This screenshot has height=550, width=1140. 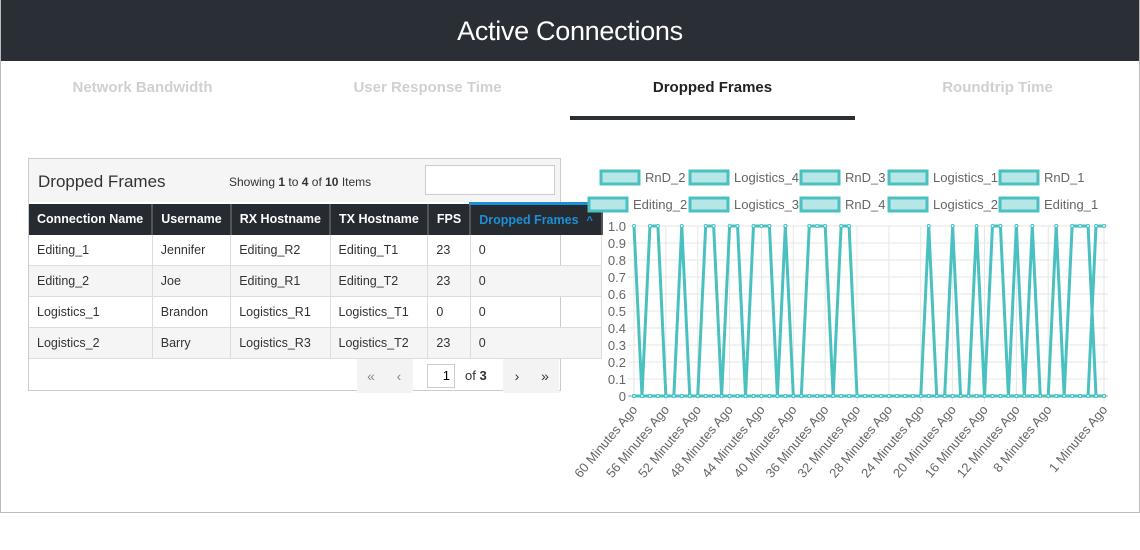 What do you see at coordinates (570, 30) in the screenshot?
I see `page-title: Active Connections` at bounding box center [570, 30].